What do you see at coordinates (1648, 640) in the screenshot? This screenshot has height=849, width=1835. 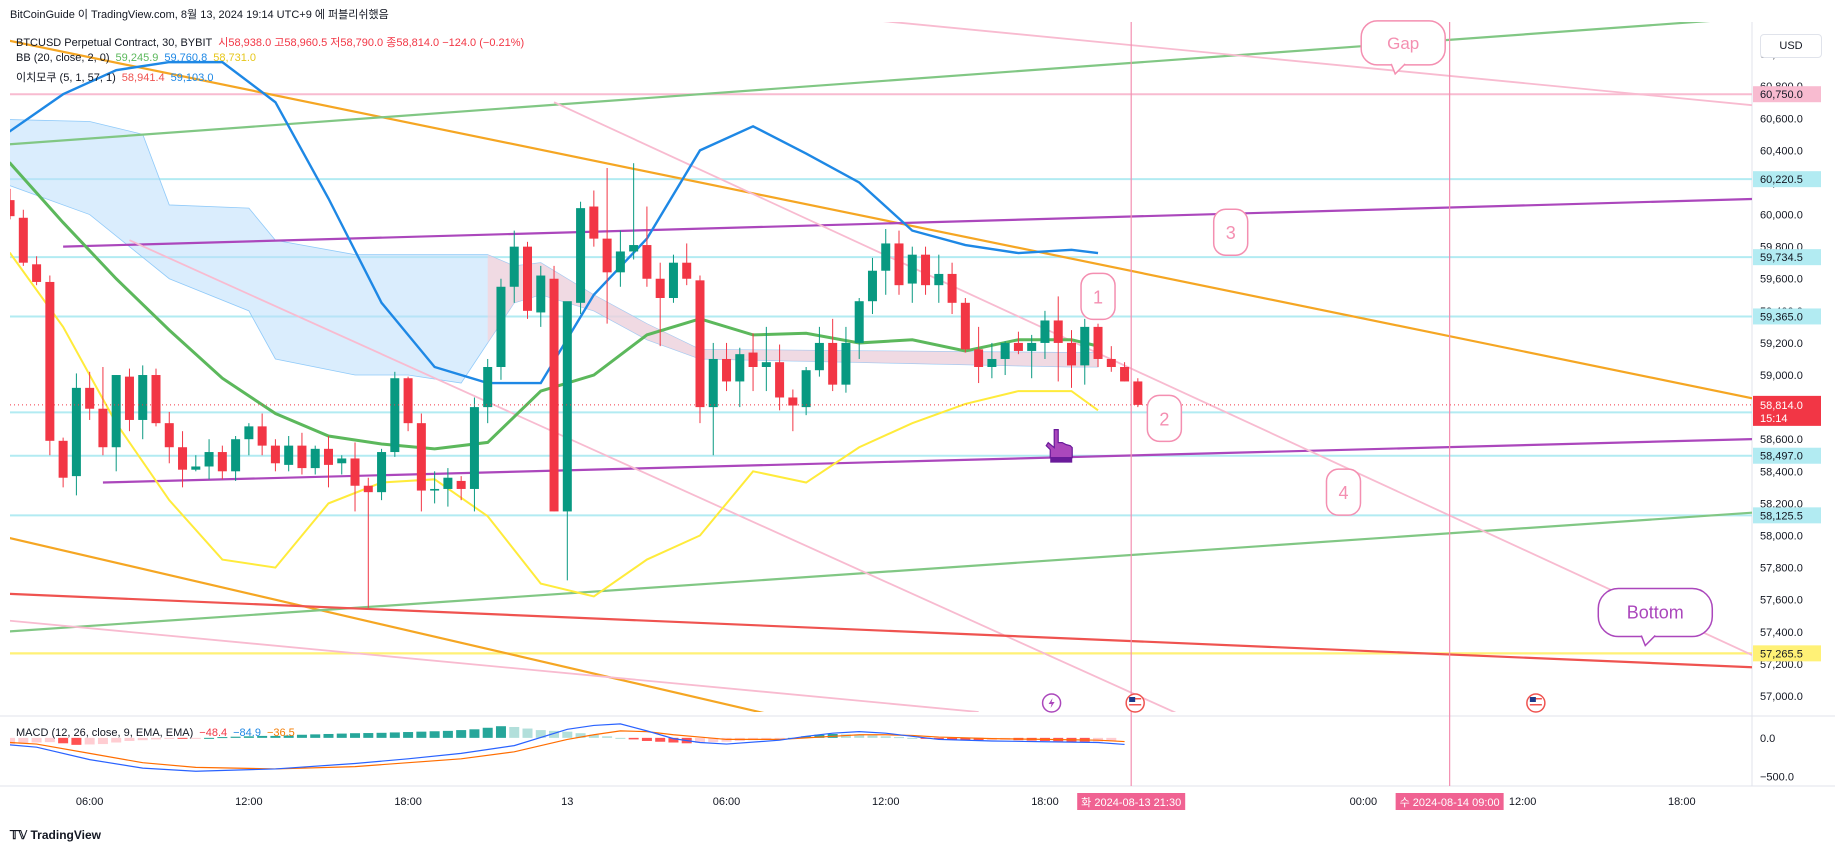 I see `bottom-callout-tail` at bounding box center [1648, 640].